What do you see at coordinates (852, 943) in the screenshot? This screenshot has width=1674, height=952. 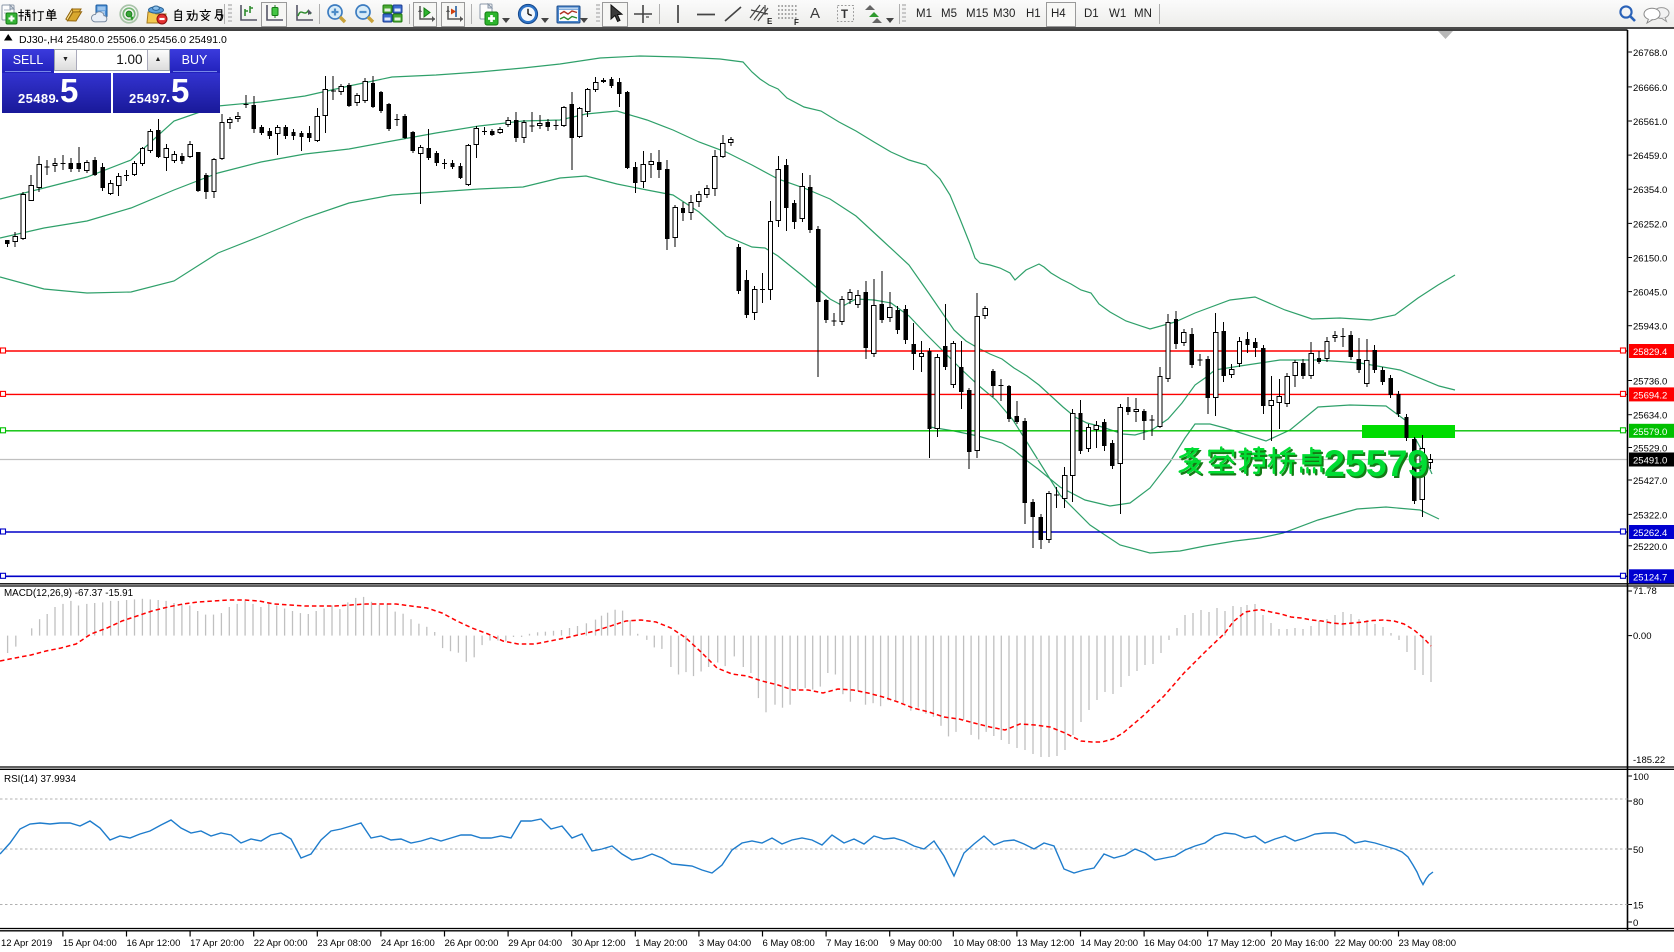 I see `svg-text: 7 May 16:00` at bounding box center [852, 943].